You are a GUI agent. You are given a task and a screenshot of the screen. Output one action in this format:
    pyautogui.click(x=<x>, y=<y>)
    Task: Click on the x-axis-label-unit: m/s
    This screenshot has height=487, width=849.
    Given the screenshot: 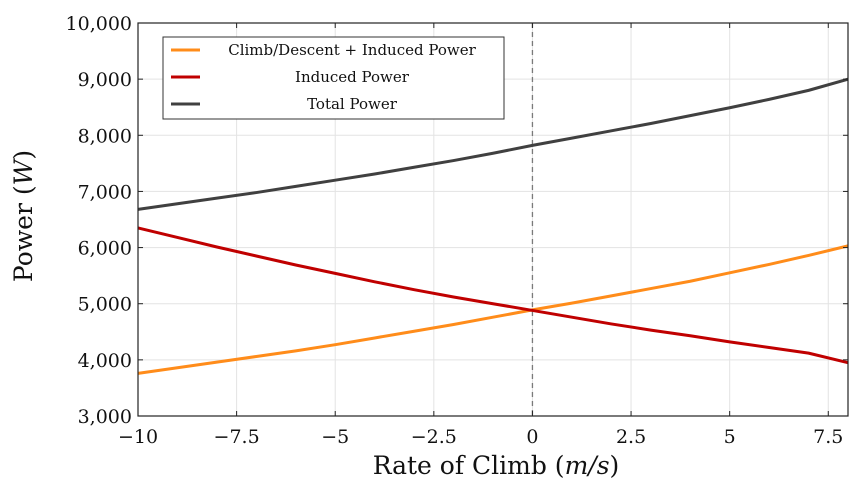 What is the action you would take?
    pyautogui.click(x=587, y=465)
    